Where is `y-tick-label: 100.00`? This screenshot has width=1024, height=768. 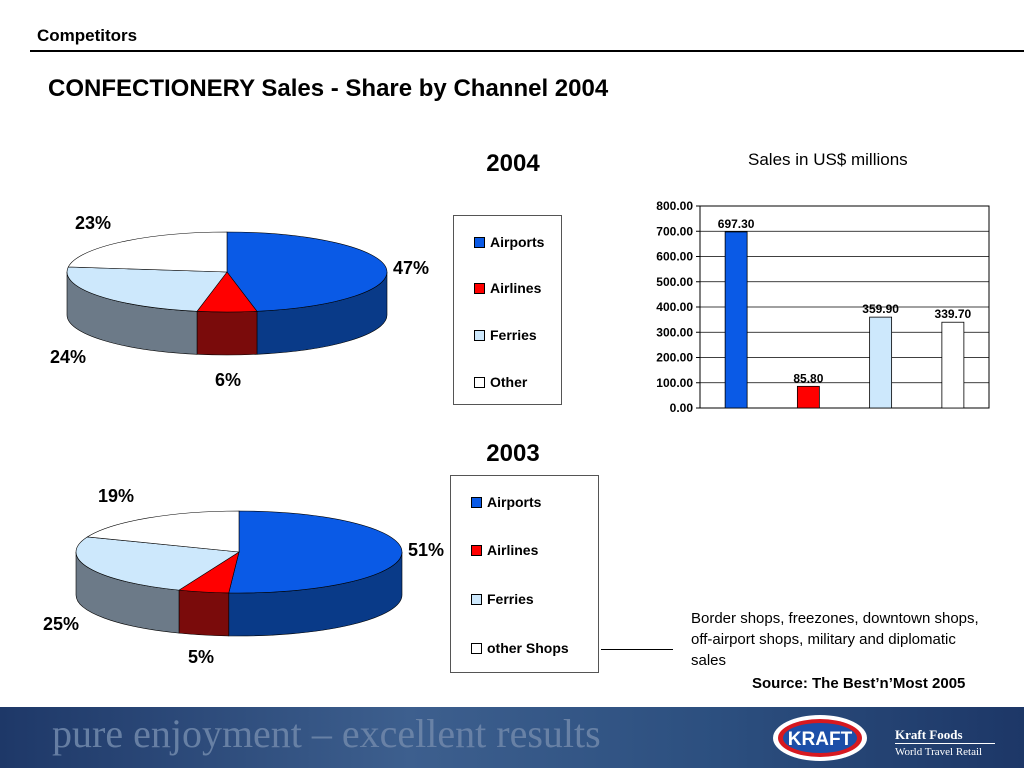
y-tick-label: 100.00 is located at coordinates (674, 383).